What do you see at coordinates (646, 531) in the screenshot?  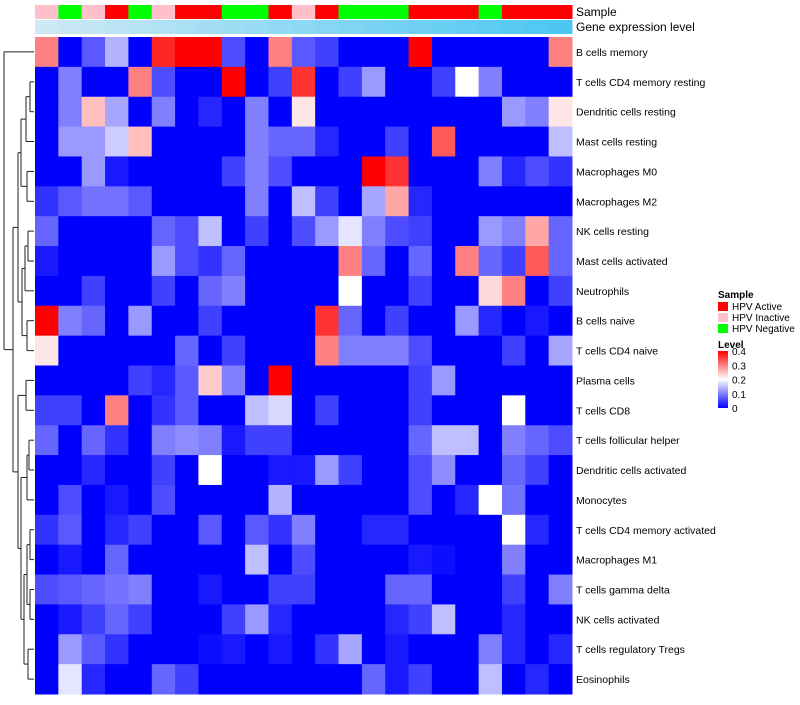 I see `row-label: T cells CD4 memory activated` at bounding box center [646, 531].